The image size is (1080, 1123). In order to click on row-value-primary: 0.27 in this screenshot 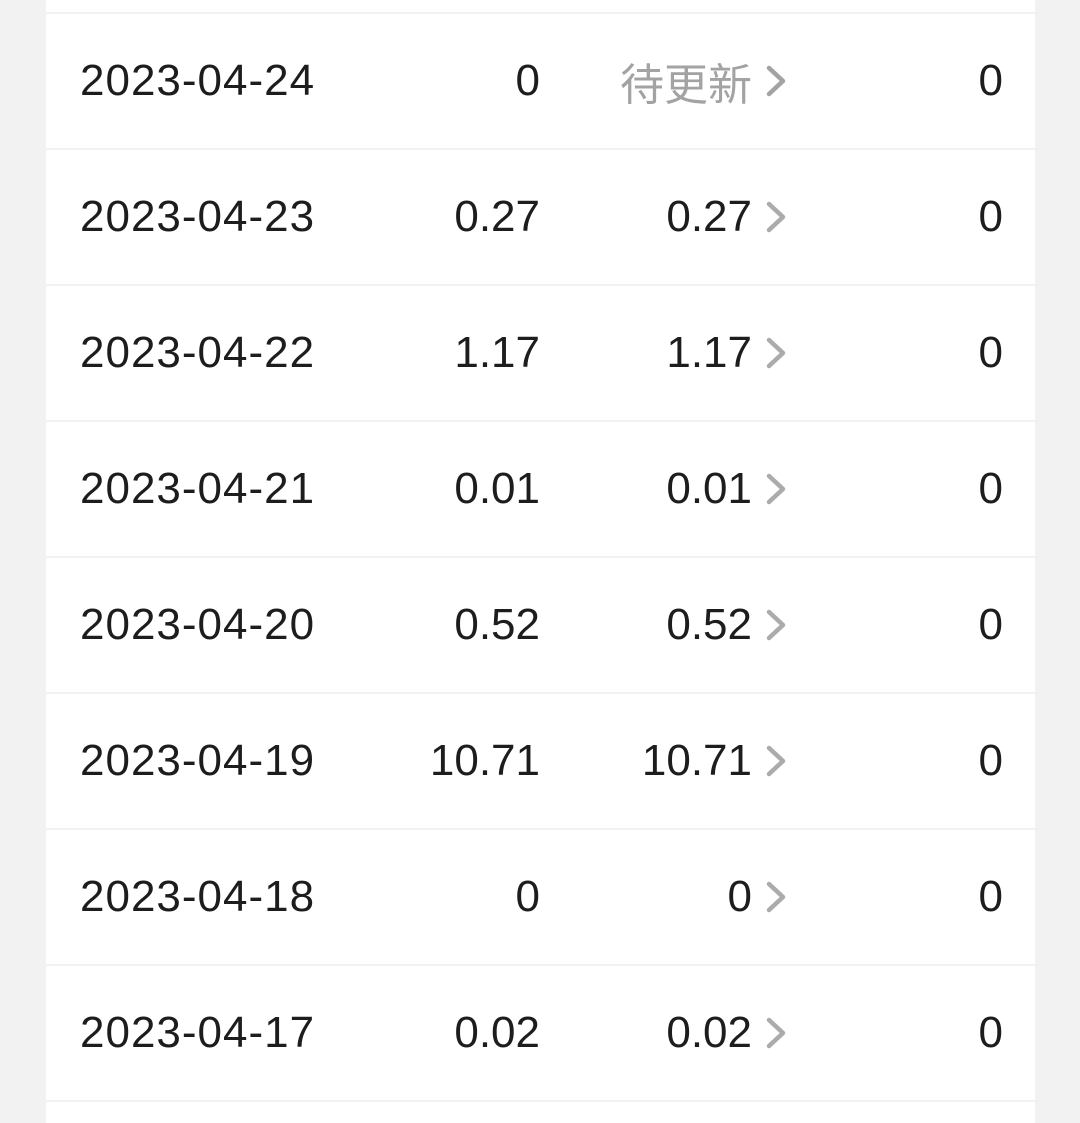, I will do `click(497, 216)`.